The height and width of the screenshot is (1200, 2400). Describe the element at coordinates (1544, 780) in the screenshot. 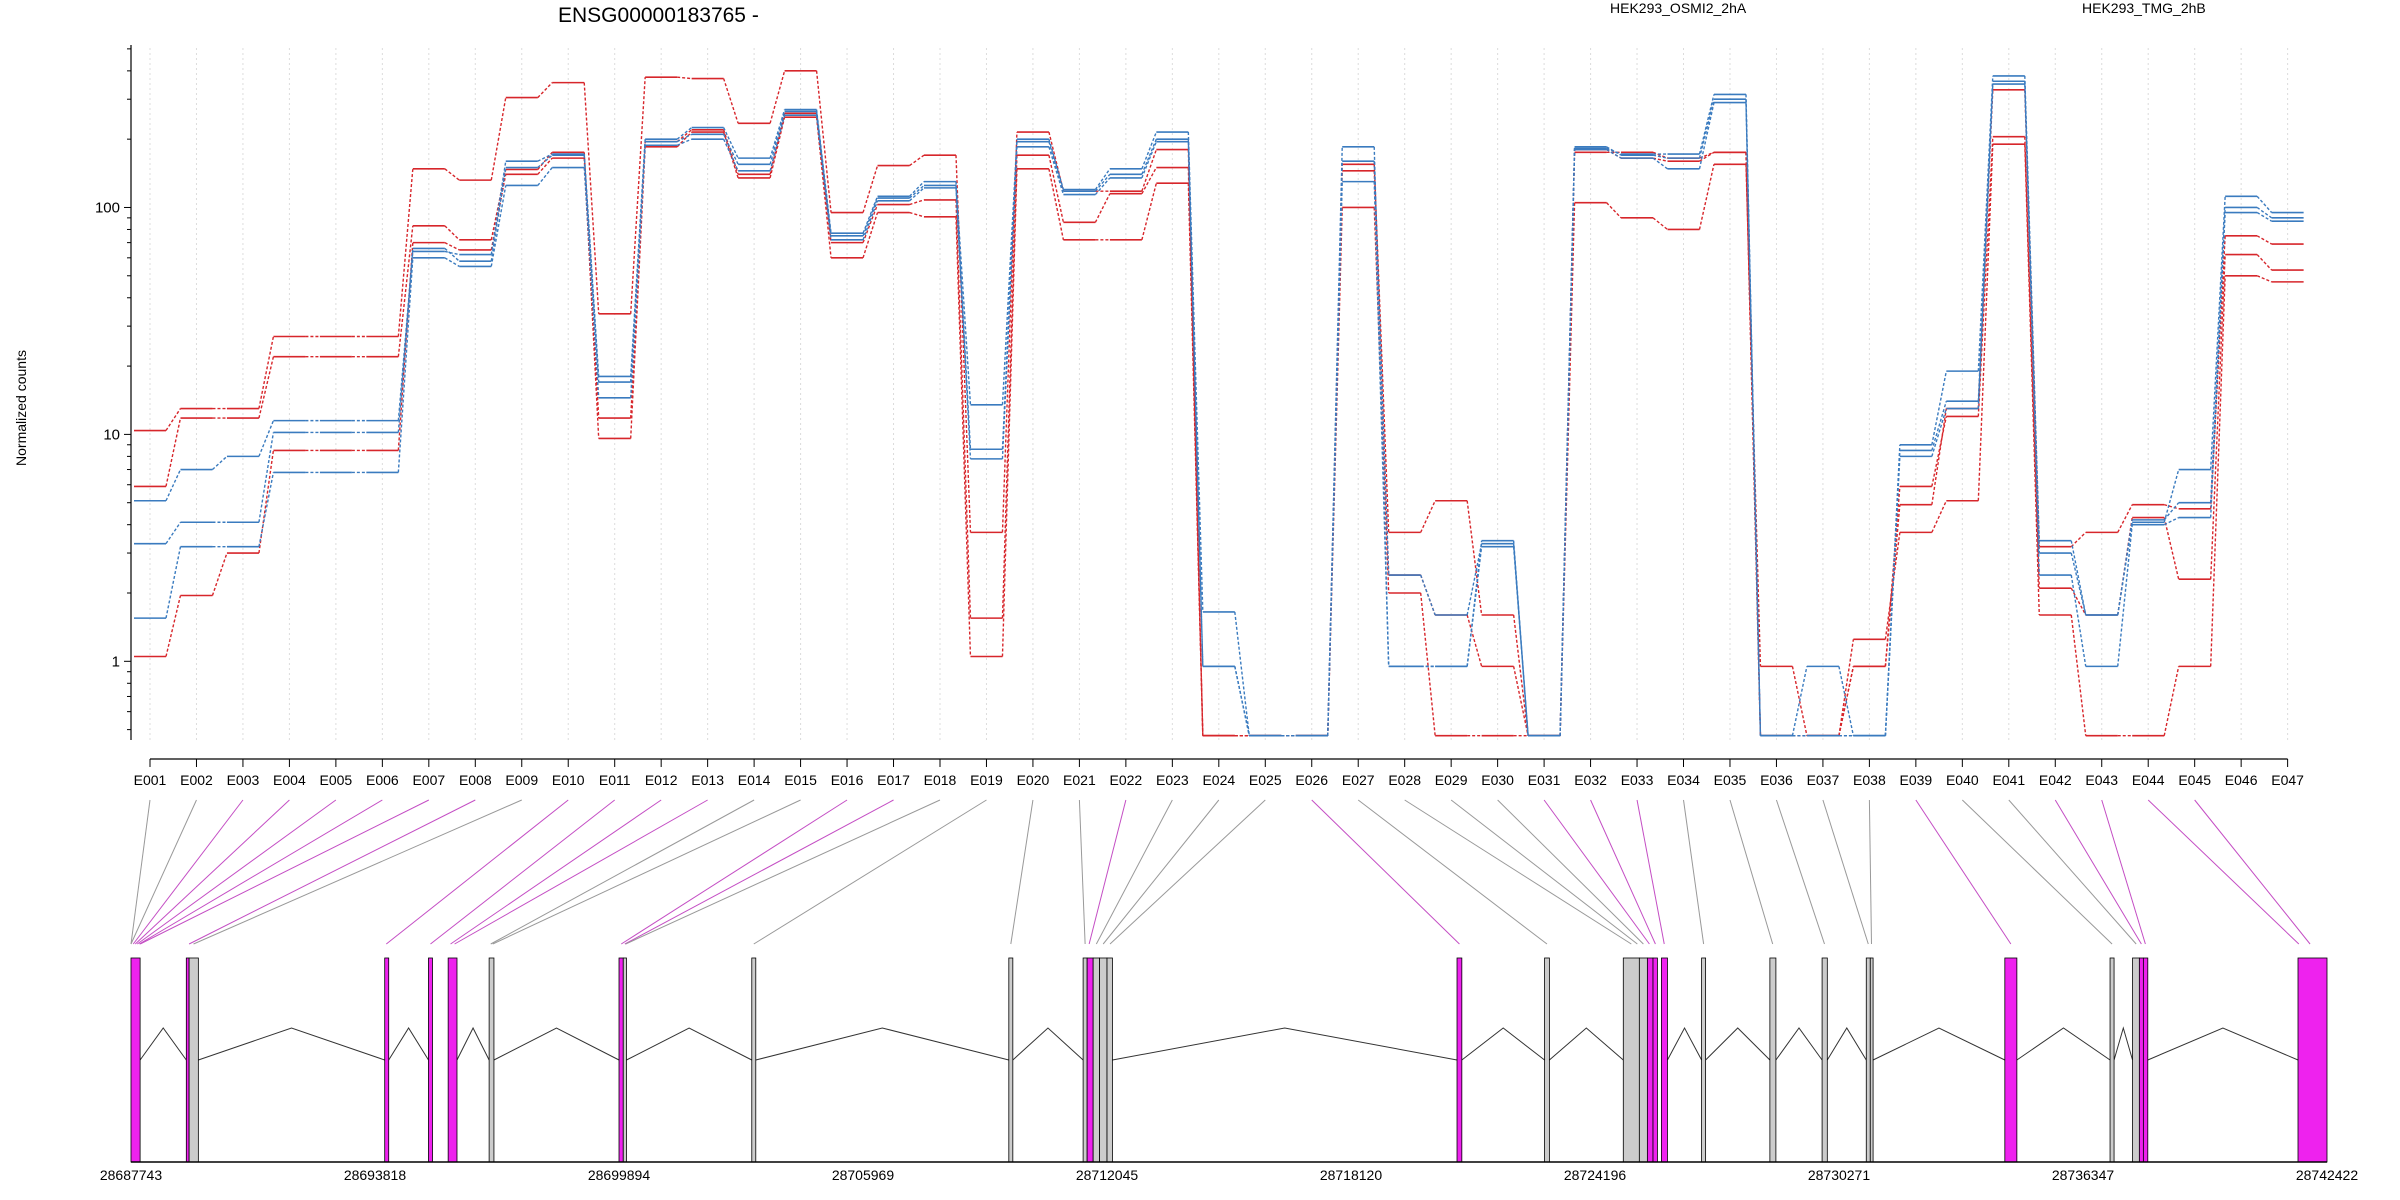

I see `x-tick-label: E031` at that location.